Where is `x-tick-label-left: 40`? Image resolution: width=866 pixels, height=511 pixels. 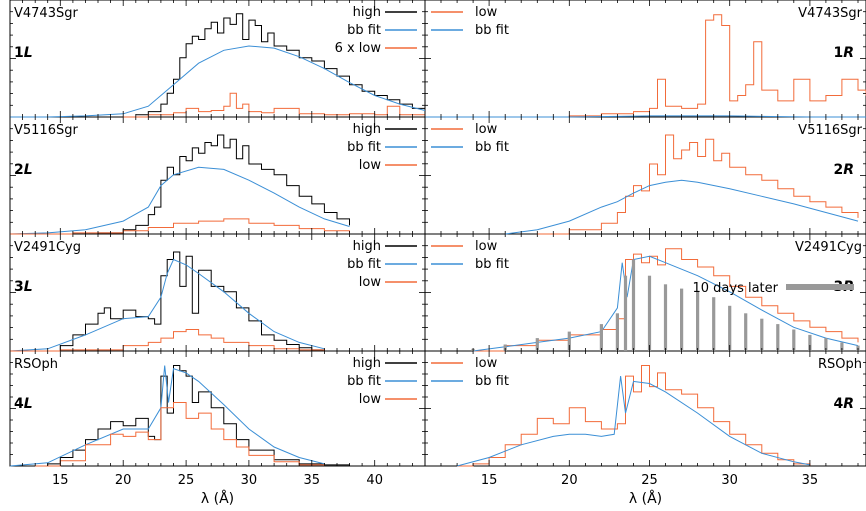
x-tick-label-left: 40 is located at coordinates (374, 480).